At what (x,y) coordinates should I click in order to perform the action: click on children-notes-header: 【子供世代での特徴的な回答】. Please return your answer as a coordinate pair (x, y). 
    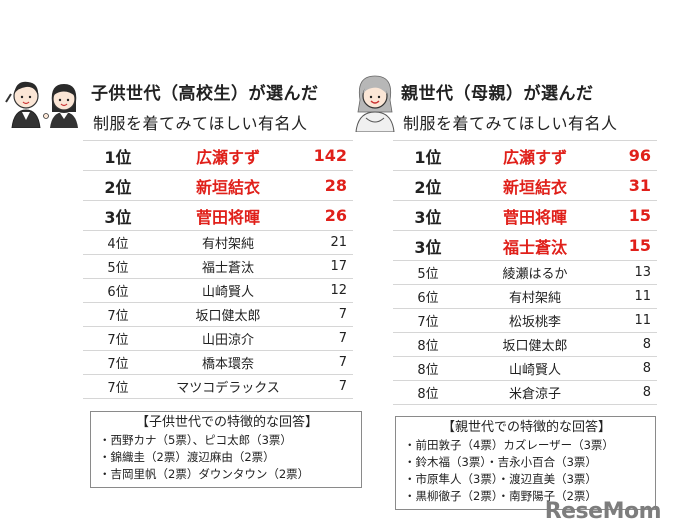
    Looking at the image, I should click on (226, 422).